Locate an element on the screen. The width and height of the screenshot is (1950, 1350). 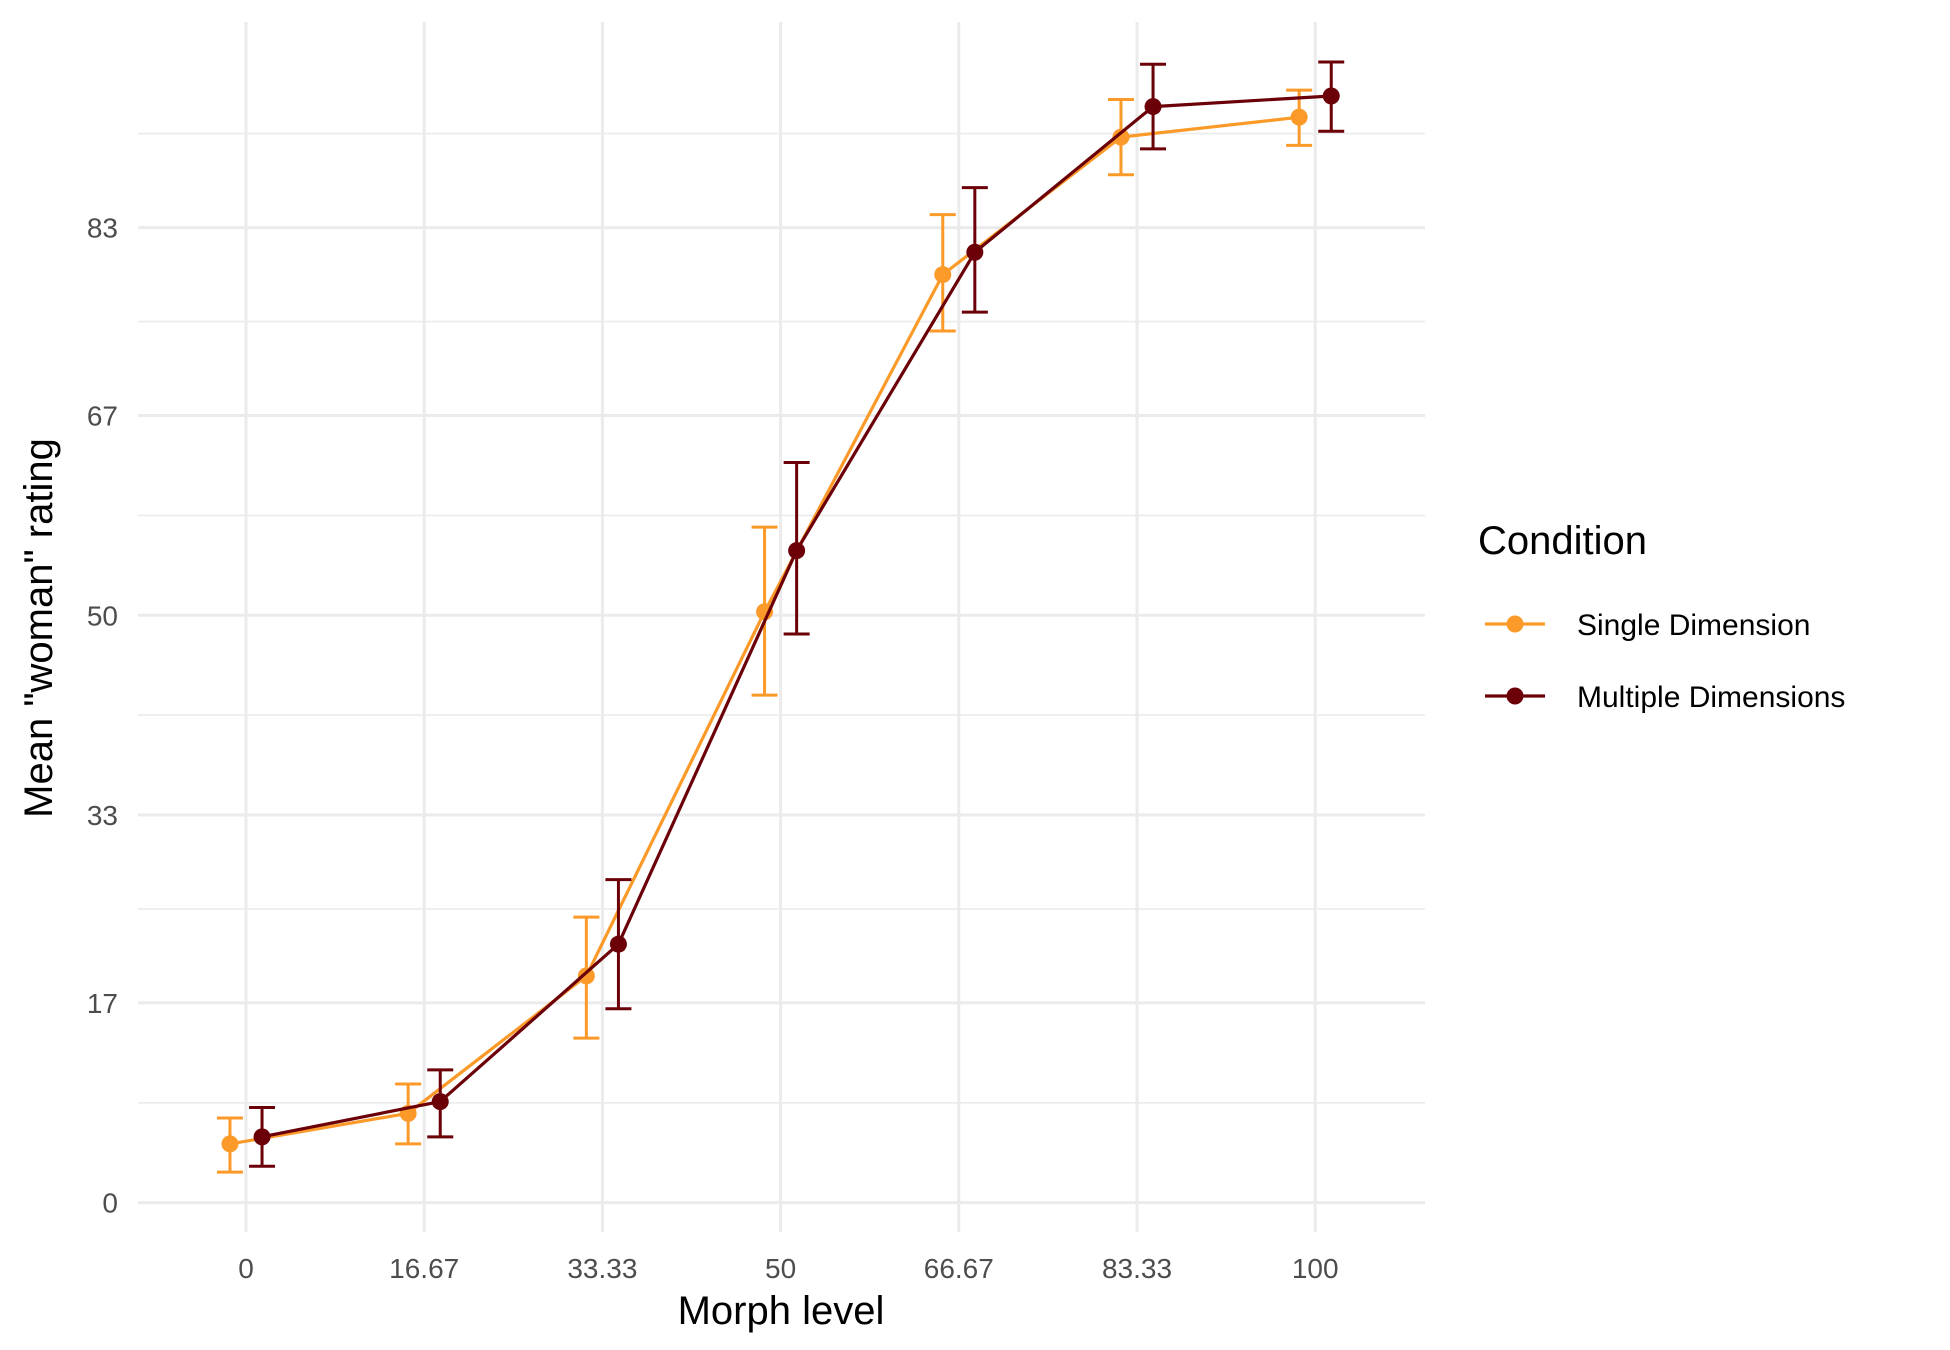
y-tick-label: 83 is located at coordinates (102, 228).